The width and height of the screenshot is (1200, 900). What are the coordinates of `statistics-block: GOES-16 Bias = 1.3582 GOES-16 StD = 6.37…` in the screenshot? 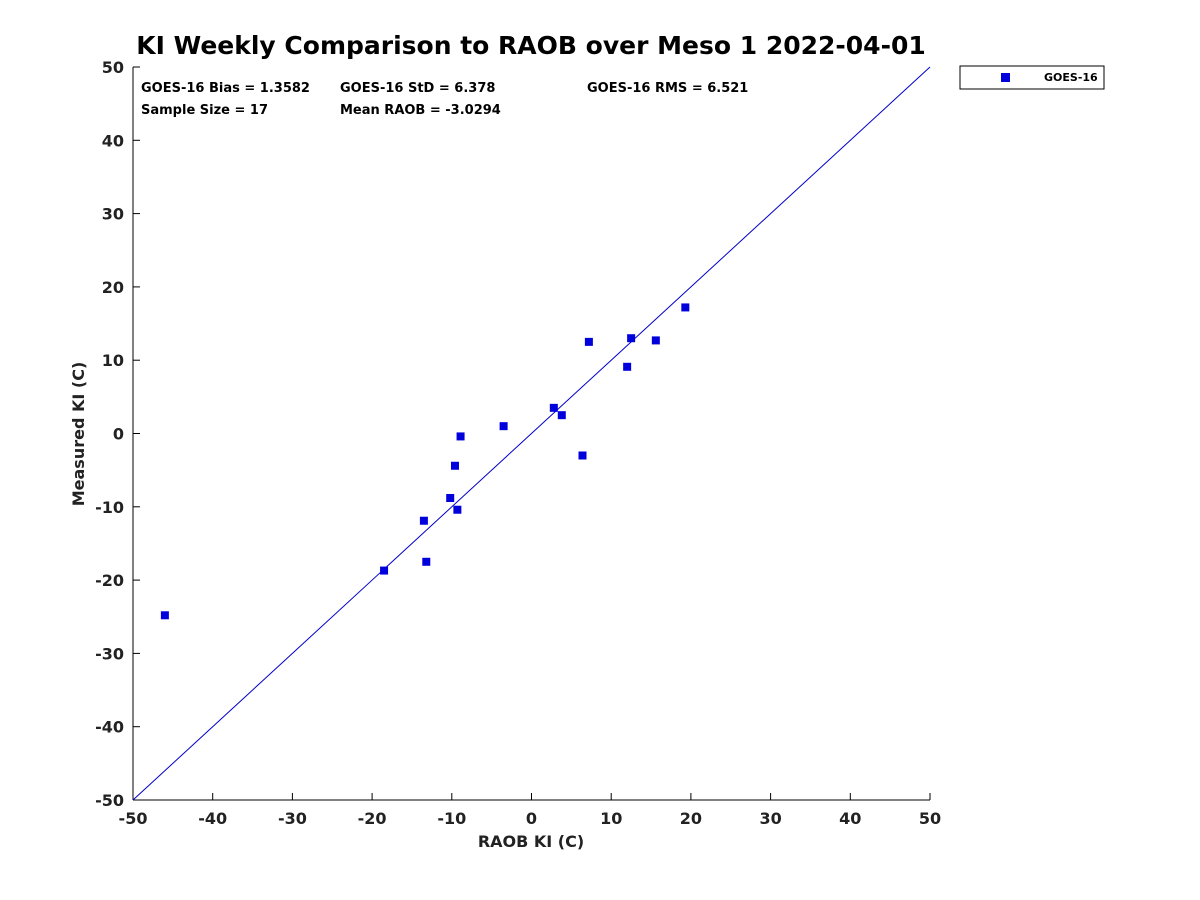 It's located at (444, 99).